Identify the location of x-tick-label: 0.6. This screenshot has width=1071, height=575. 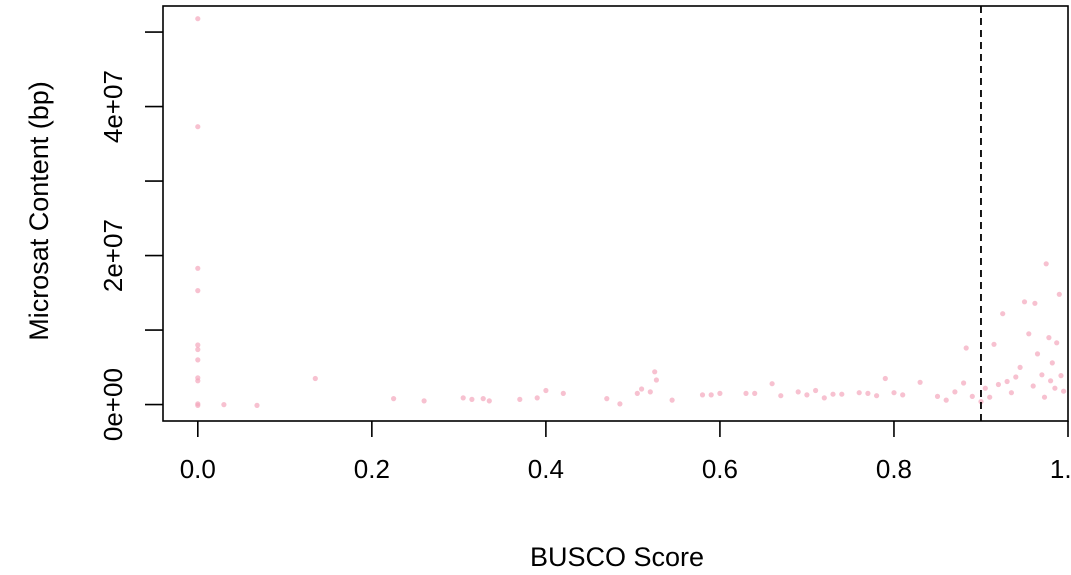
(720, 469).